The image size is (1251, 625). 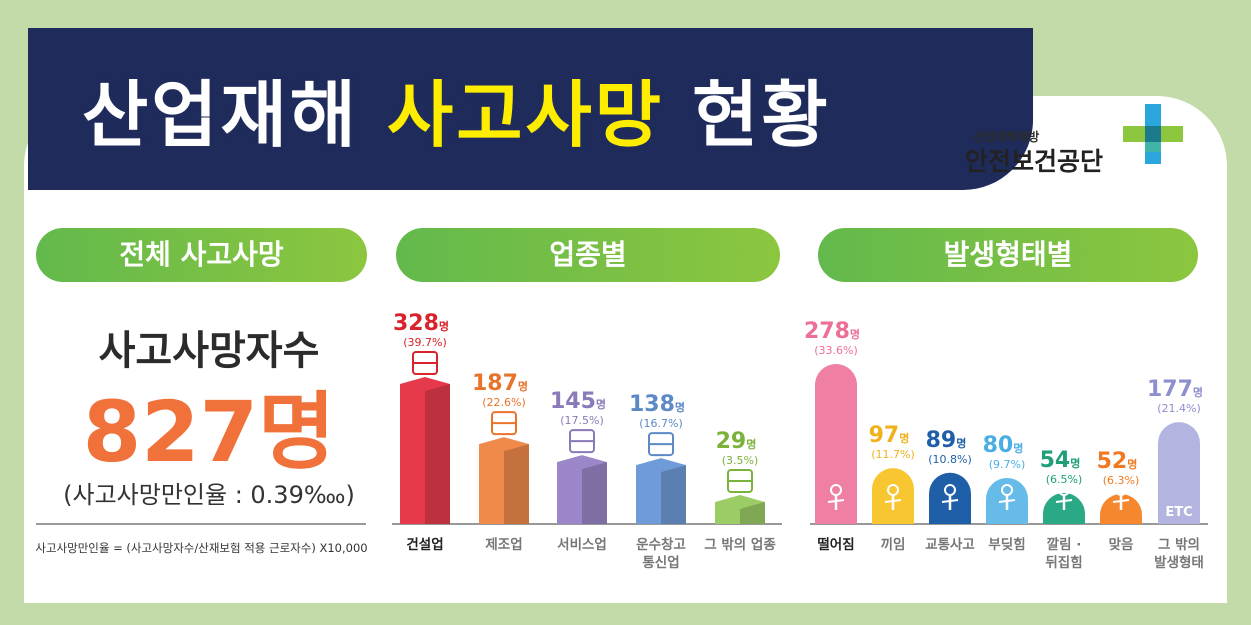 I want to click on type-bar-etc-label: ETC, so click(x=1178, y=512).